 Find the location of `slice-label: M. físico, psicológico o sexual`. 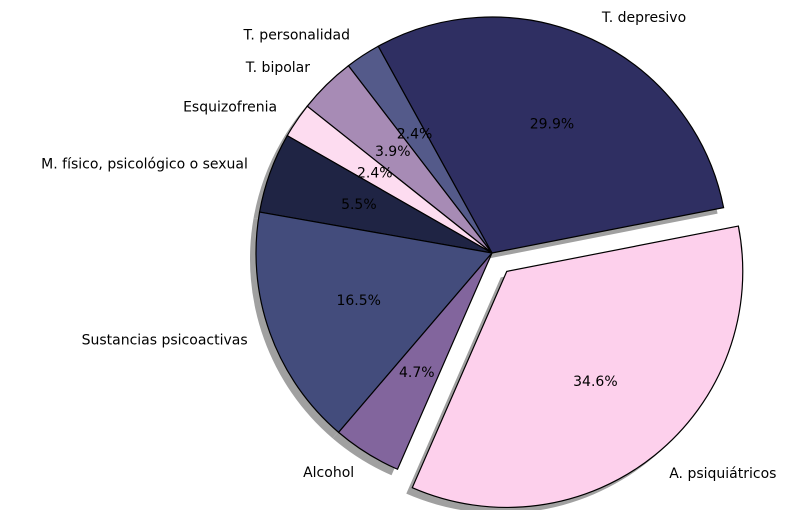

slice-label: M. físico, psicológico o sexual is located at coordinates (144, 165).